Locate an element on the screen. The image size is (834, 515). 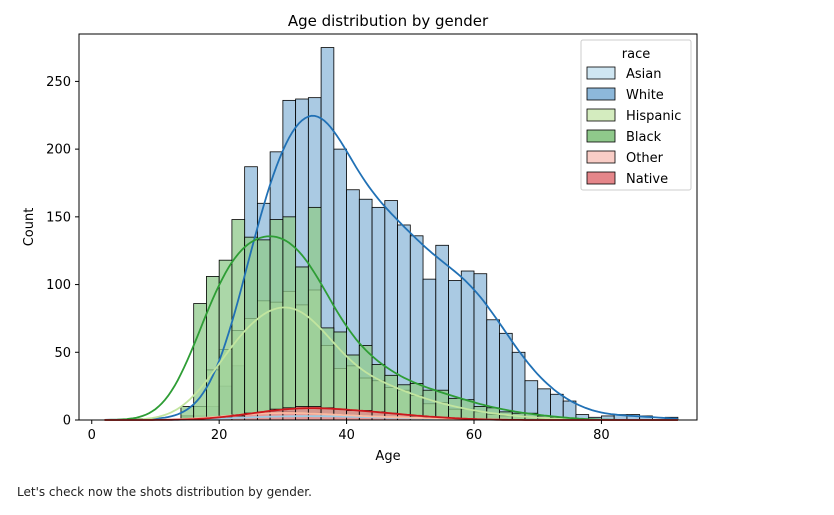
legend-title: race is located at coordinates (636, 54).